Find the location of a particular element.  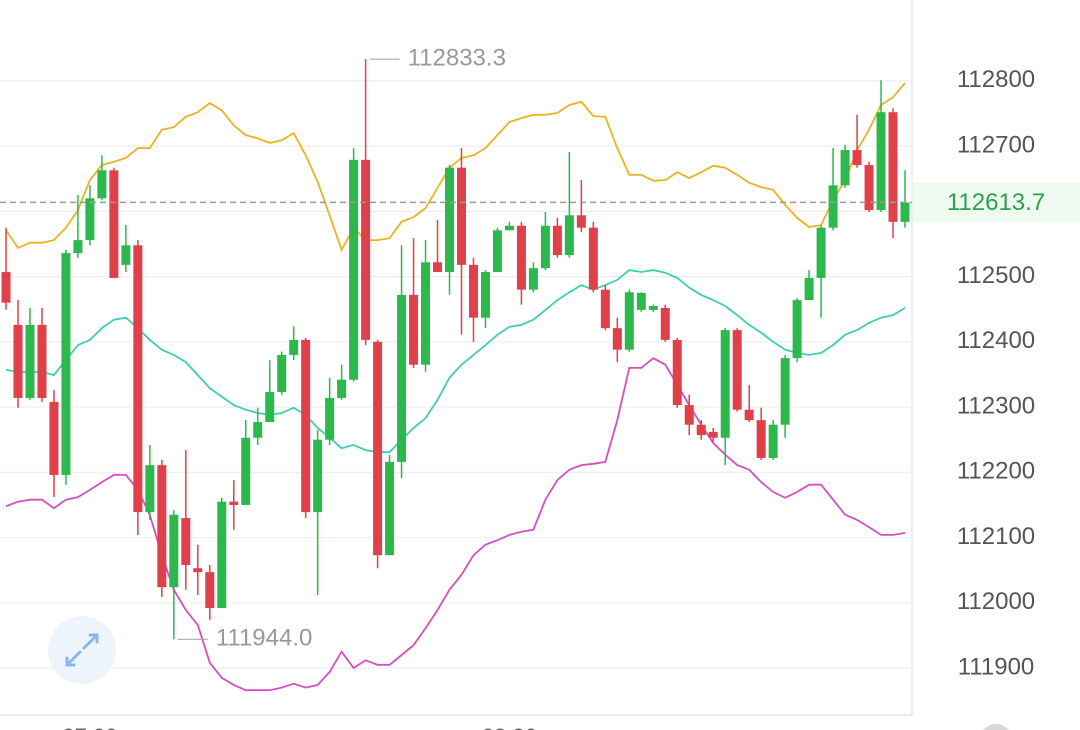

x-tick-label: 08:00 is located at coordinates (509, 727).